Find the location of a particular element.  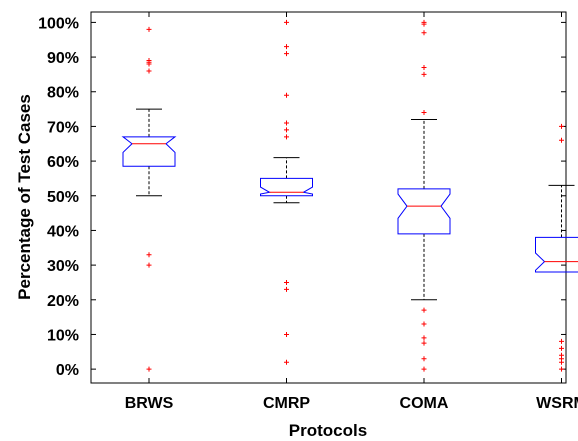

y-tick-label: 70% is located at coordinates (63, 127).